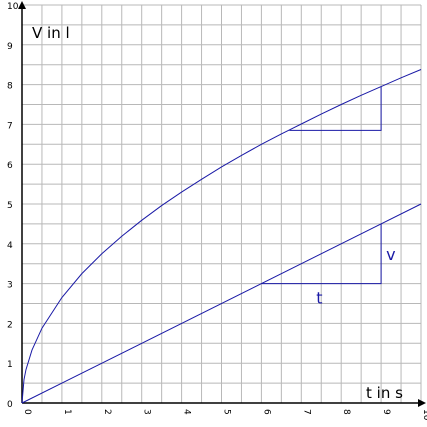 Image resolution: width=427 pixels, height=427 pixels. Describe the element at coordinates (384, 393) in the screenshot. I see `x-axis-label: t in s` at that location.